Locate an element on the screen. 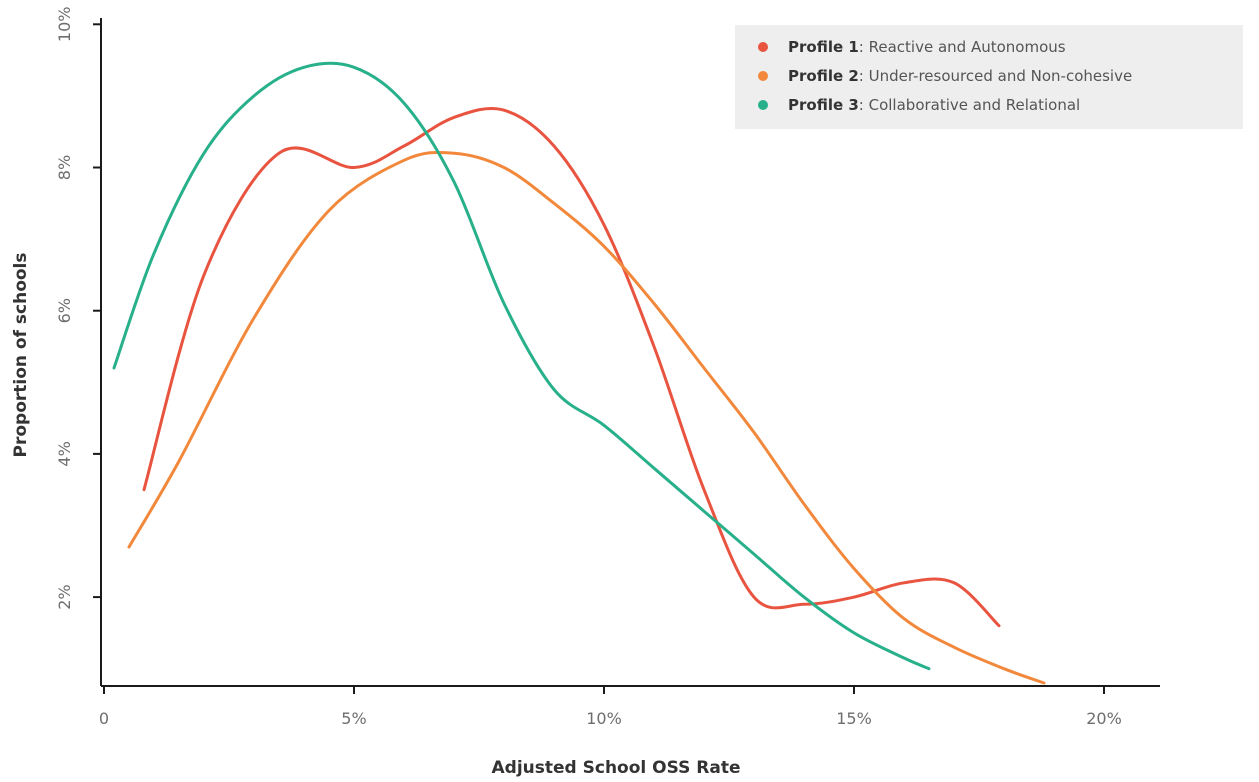 This screenshot has height=782, width=1259. legend-label-bold: Profile 1 is located at coordinates (823, 47).